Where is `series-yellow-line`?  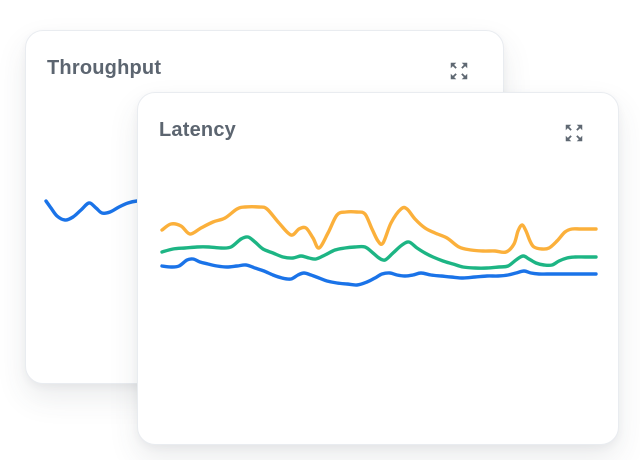 series-yellow-line is located at coordinates (379, 230).